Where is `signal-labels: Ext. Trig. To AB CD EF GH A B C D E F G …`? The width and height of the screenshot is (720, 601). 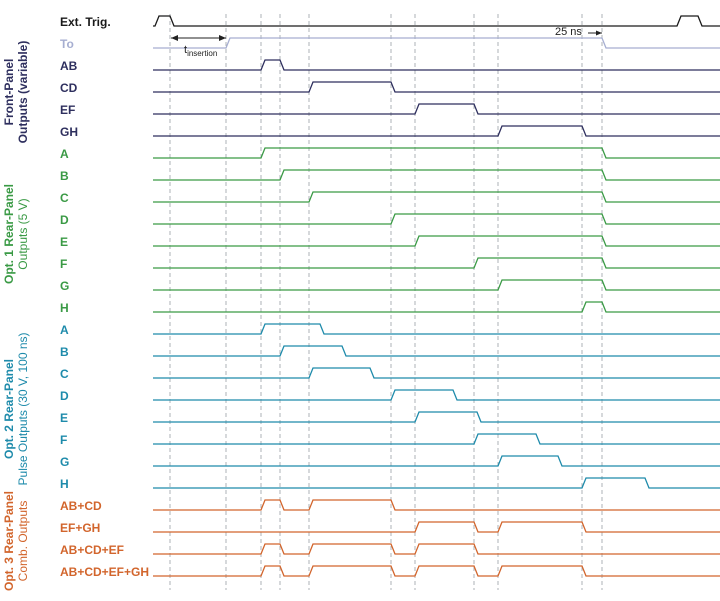 signal-labels: Ext. Trig. To AB CD EF GH A B C D E F G … is located at coordinates (104, 297).